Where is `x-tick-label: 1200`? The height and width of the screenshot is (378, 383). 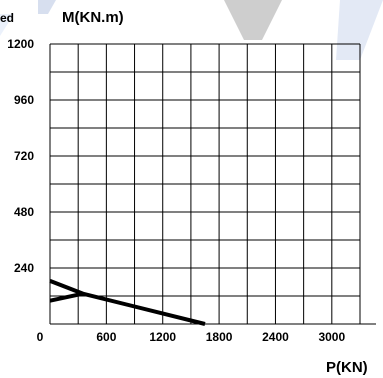
x-tick-label: 1200 is located at coordinates (162, 337).